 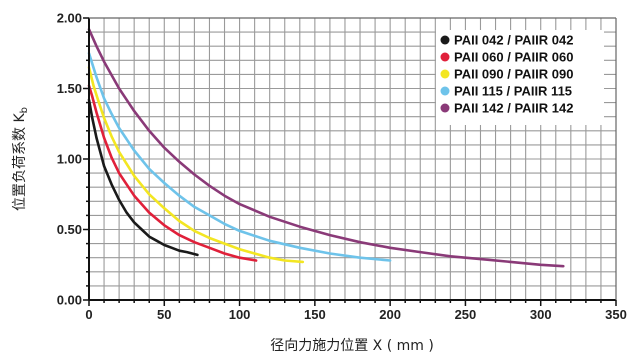 What do you see at coordinates (513, 91) in the screenshot?
I see `legend-label: PAII 115 / PAIIR 115` at bounding box center [513, 91].